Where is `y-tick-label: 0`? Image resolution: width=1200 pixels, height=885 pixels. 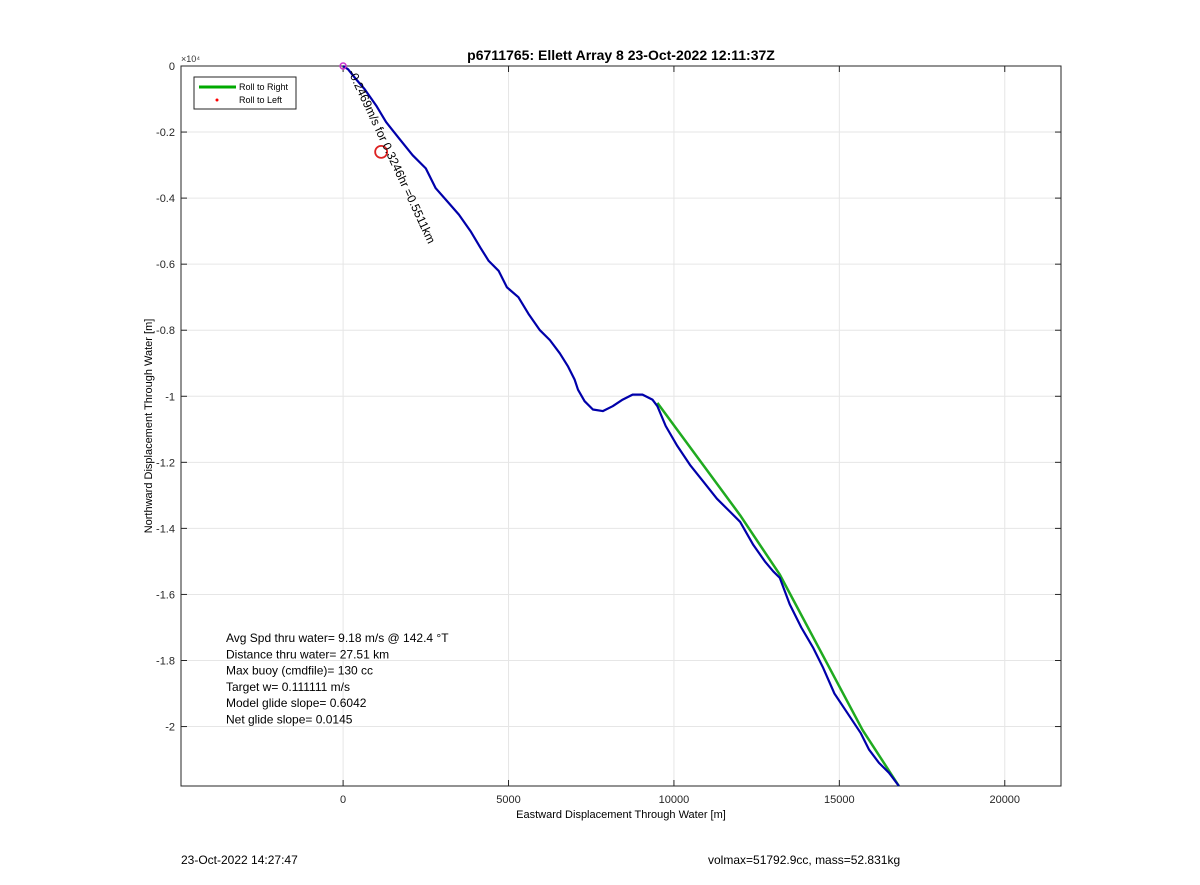 y-tick-label: 0 is located at coordinates (172, 67).